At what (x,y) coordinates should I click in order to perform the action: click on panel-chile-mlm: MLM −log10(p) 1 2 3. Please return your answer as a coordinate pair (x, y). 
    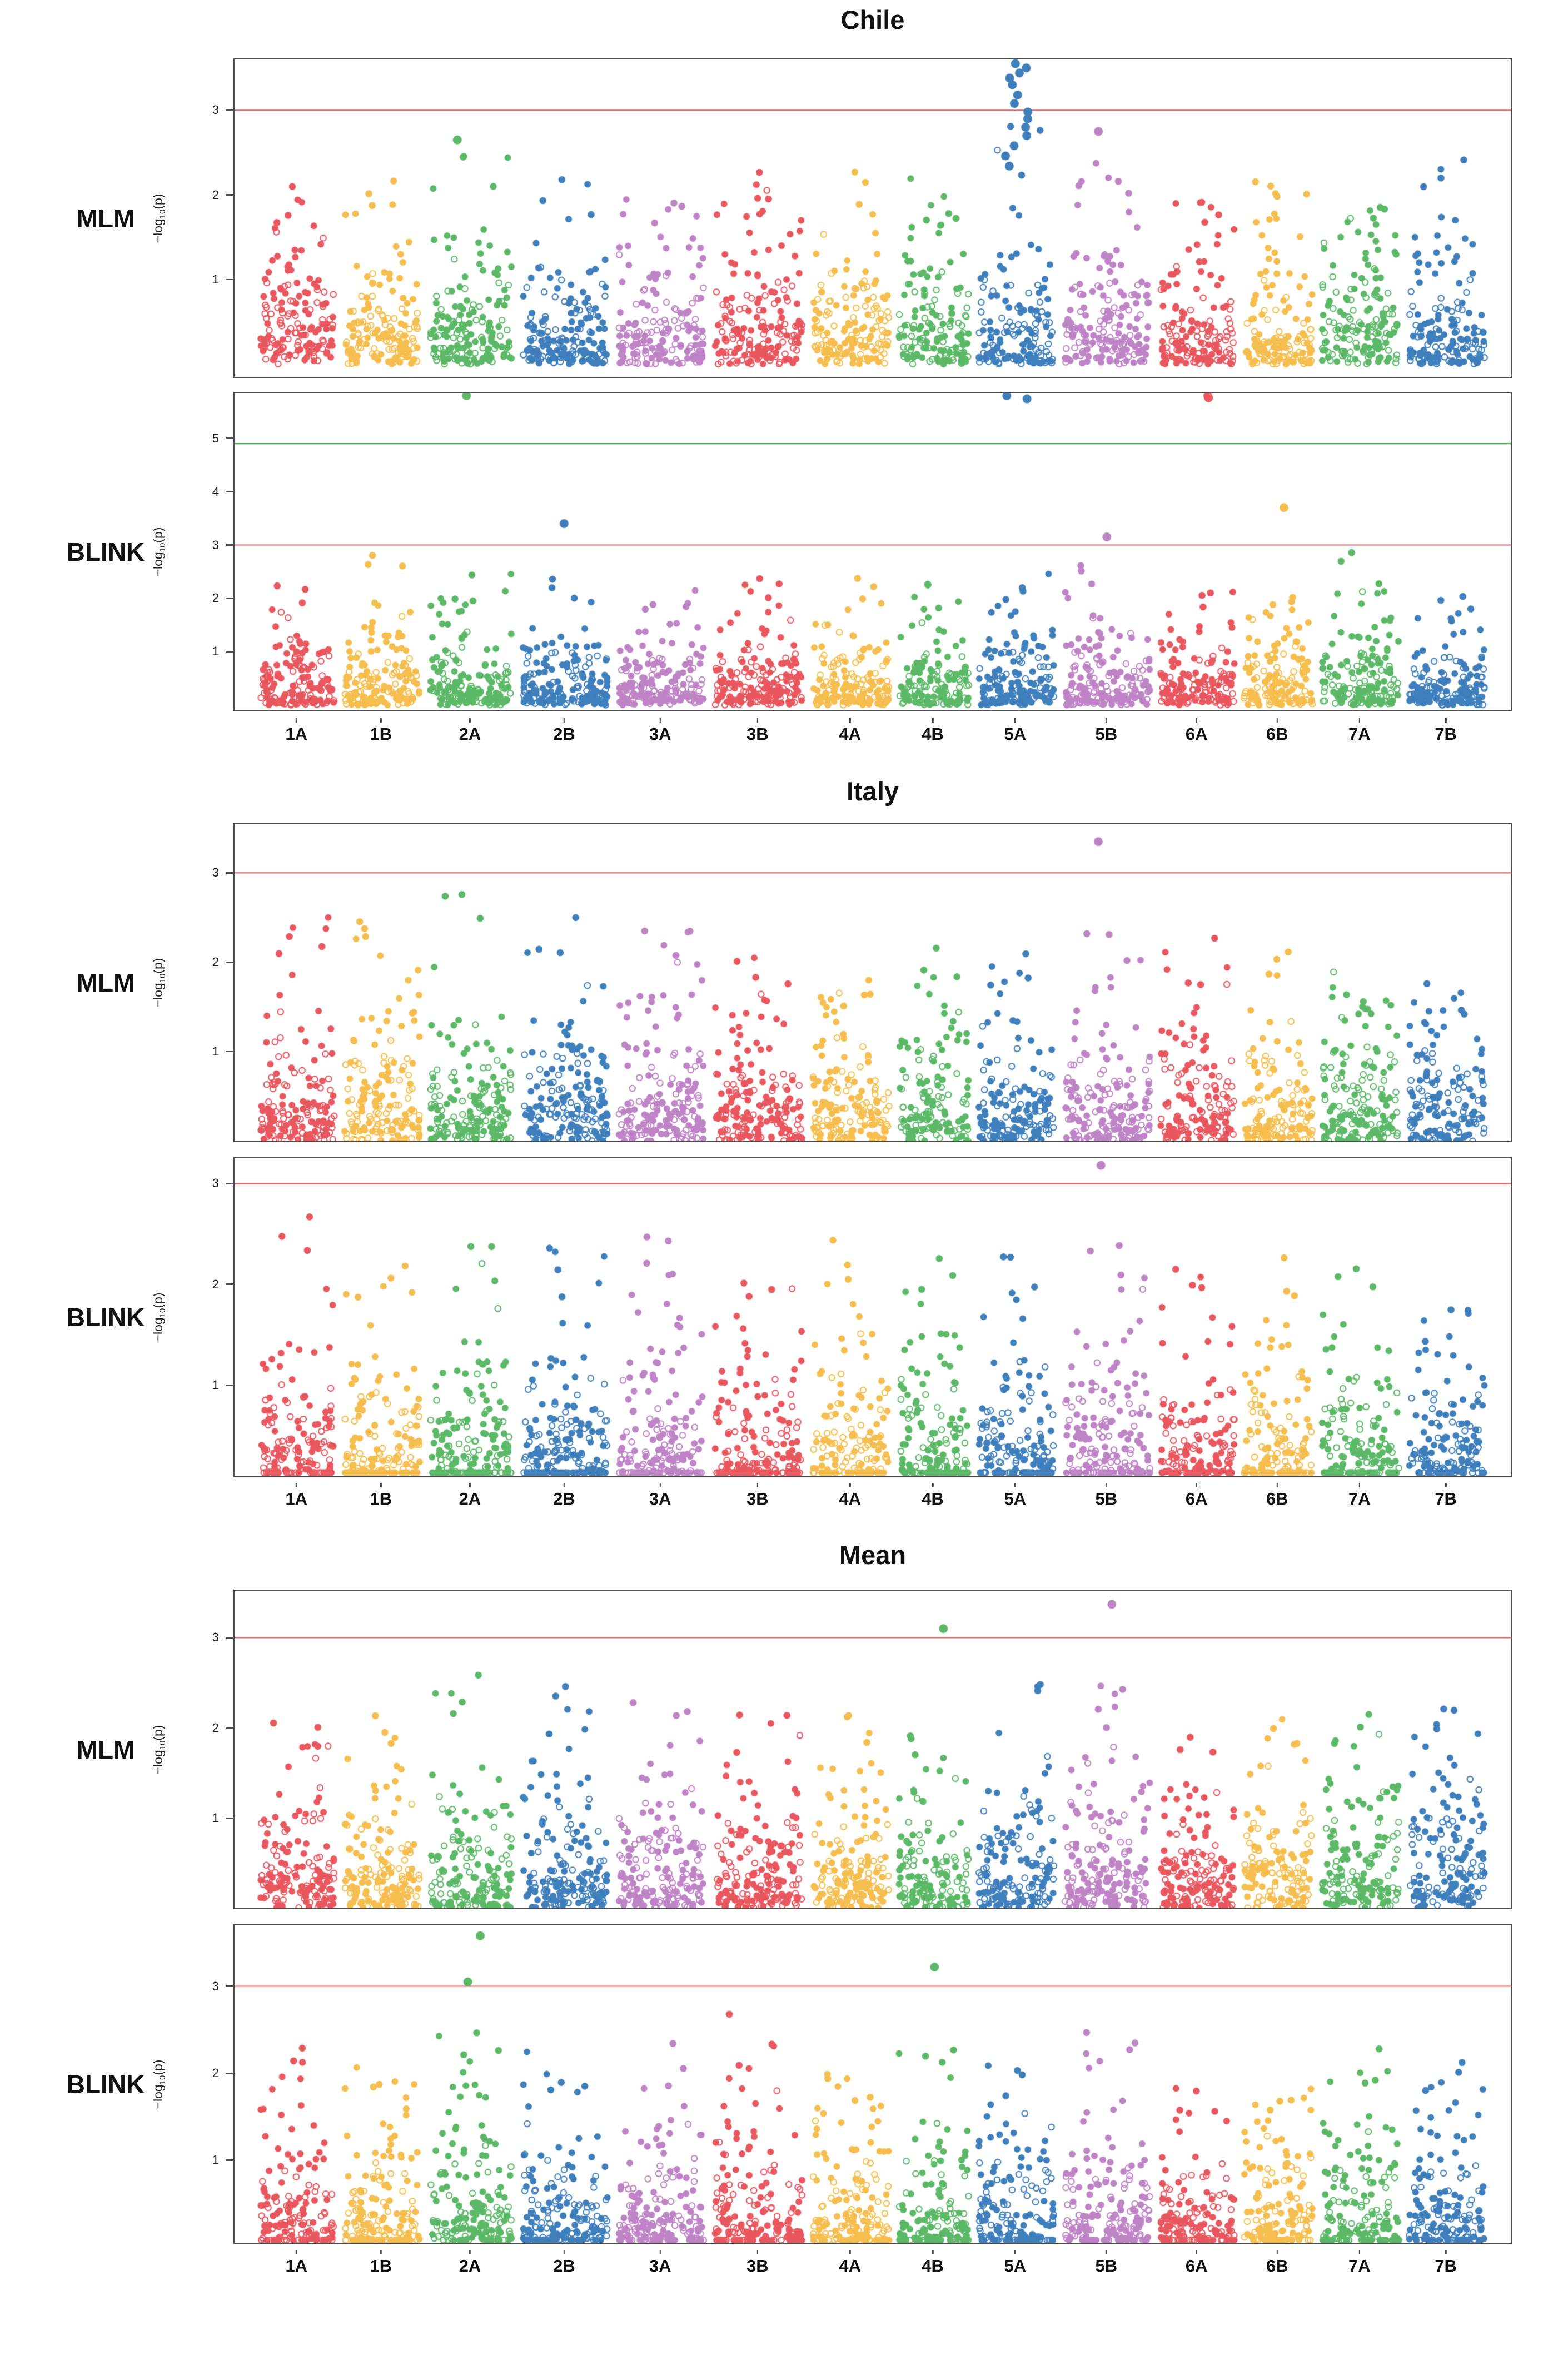
    Looking at the image, I should click on (784, 218).